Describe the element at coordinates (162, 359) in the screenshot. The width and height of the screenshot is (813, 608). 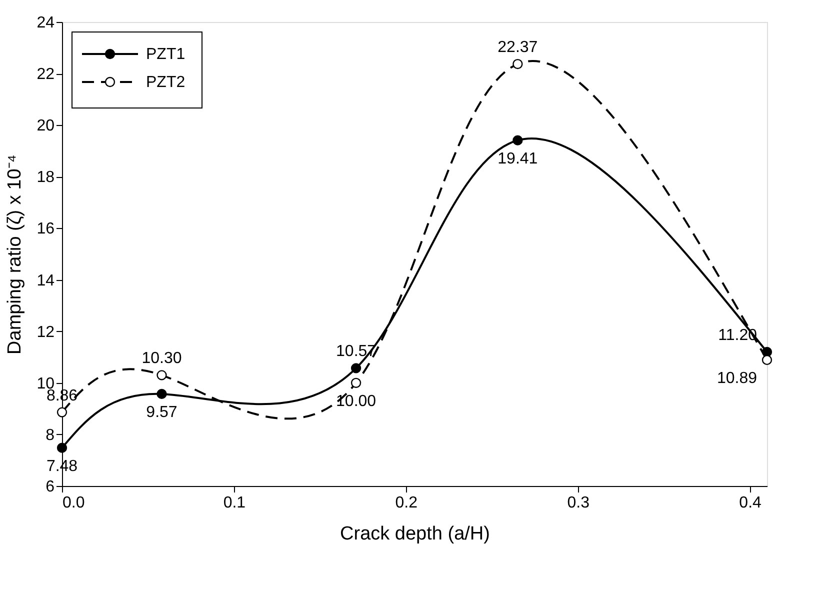
I see `data-label: 10.30` at that location.